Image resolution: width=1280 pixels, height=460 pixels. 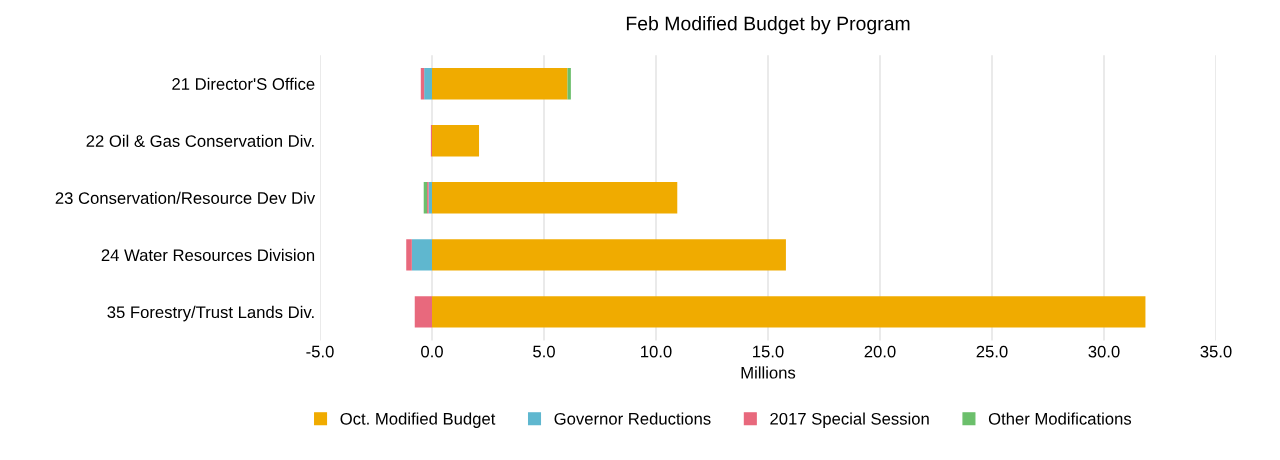 I want to click on x-axis-title: Millions, so click(x=768, y=372).